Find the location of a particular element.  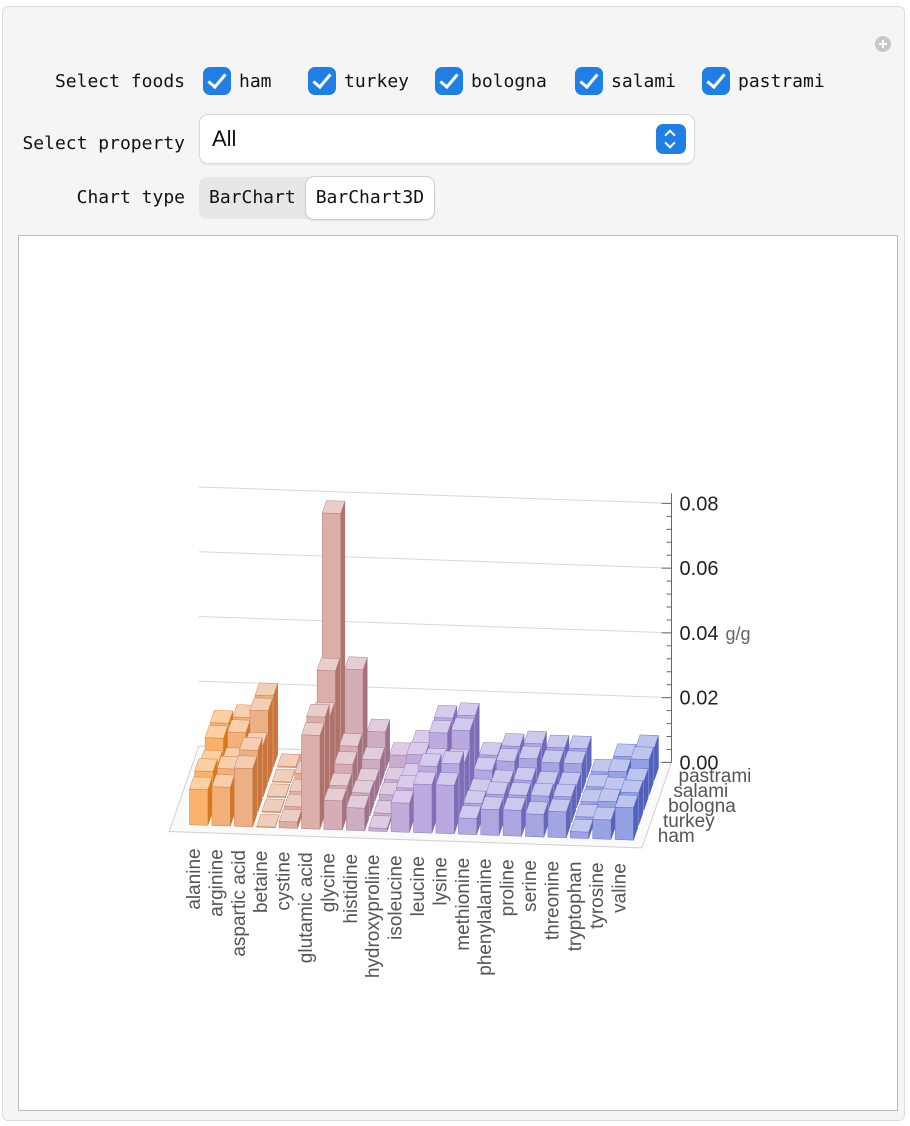

food-checkbox-bologna: bologna is located at coordinates (491, 81).